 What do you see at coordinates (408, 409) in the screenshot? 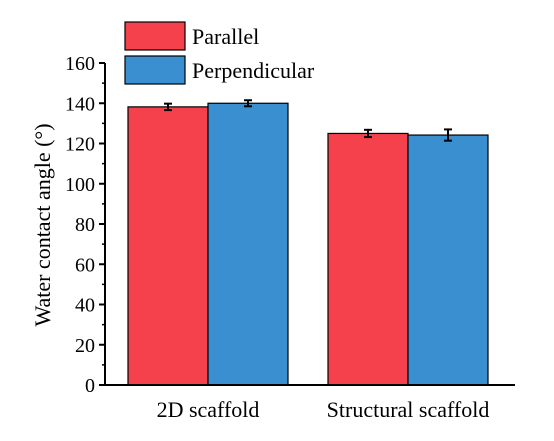
I see `x-tick-label: Structural scaffold` at bounding box center [408, 409].